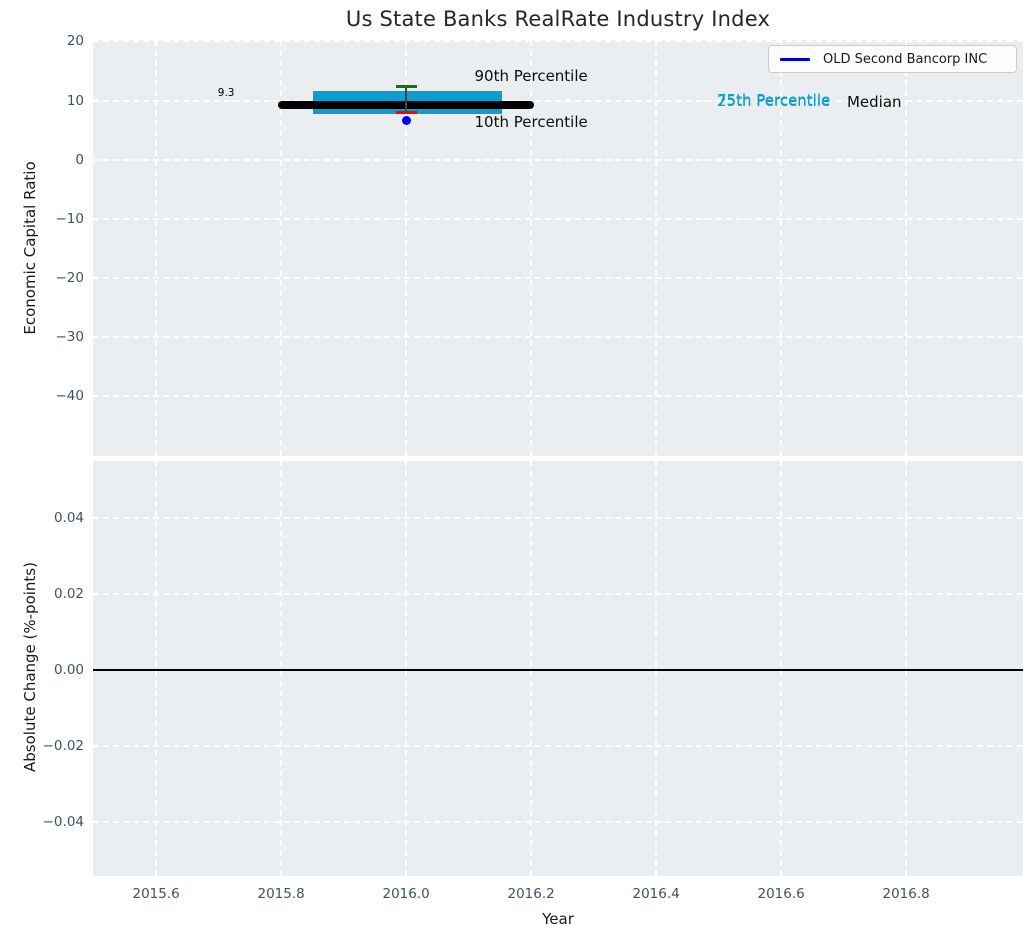  I want to click on chart-title: Us State Banks RealRate Industry Index, so click(558, 19).